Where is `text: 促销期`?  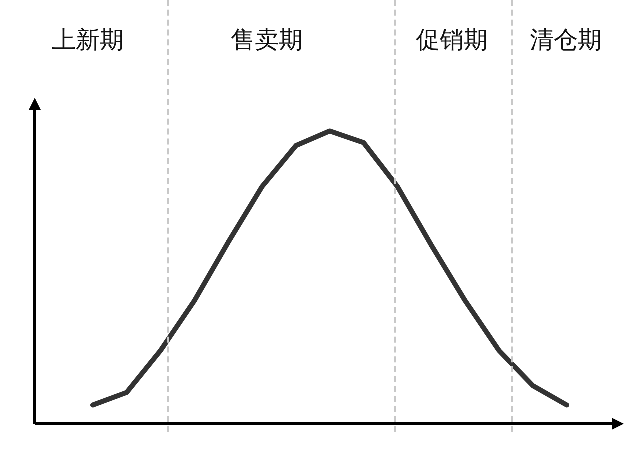 text: 促销期 is located at coordinates (452, 40).